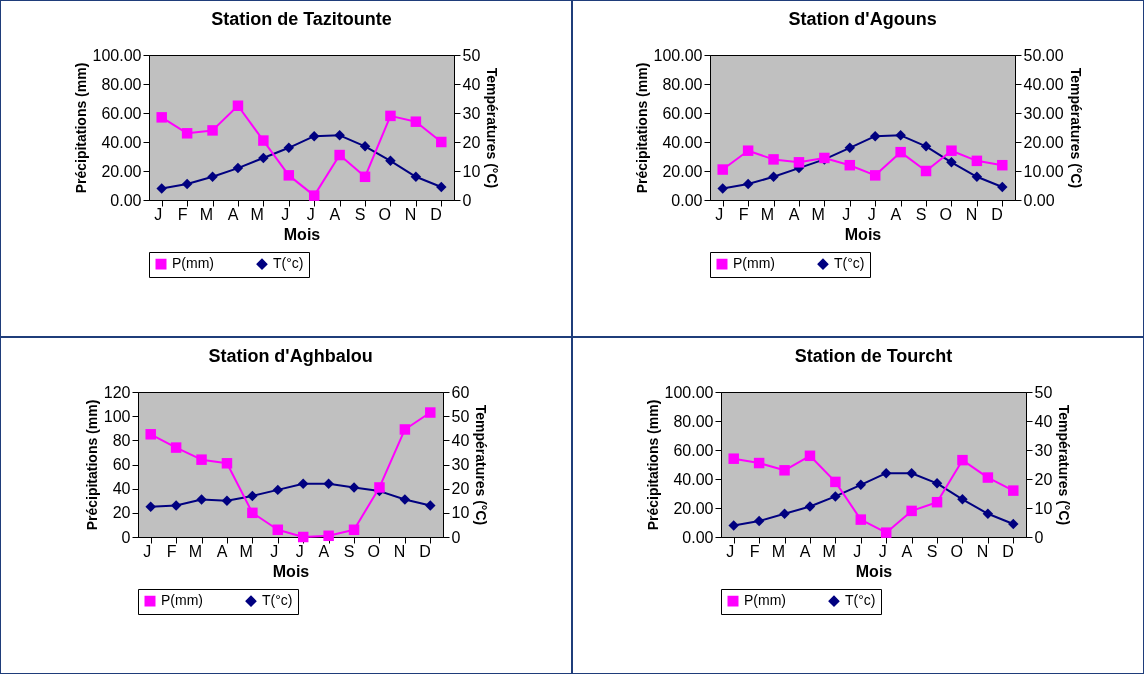  What do you see at coordinates (693, 421) in the screenshot?
I see `y-tick-label: 80.00` at bounding box center [693, 421].